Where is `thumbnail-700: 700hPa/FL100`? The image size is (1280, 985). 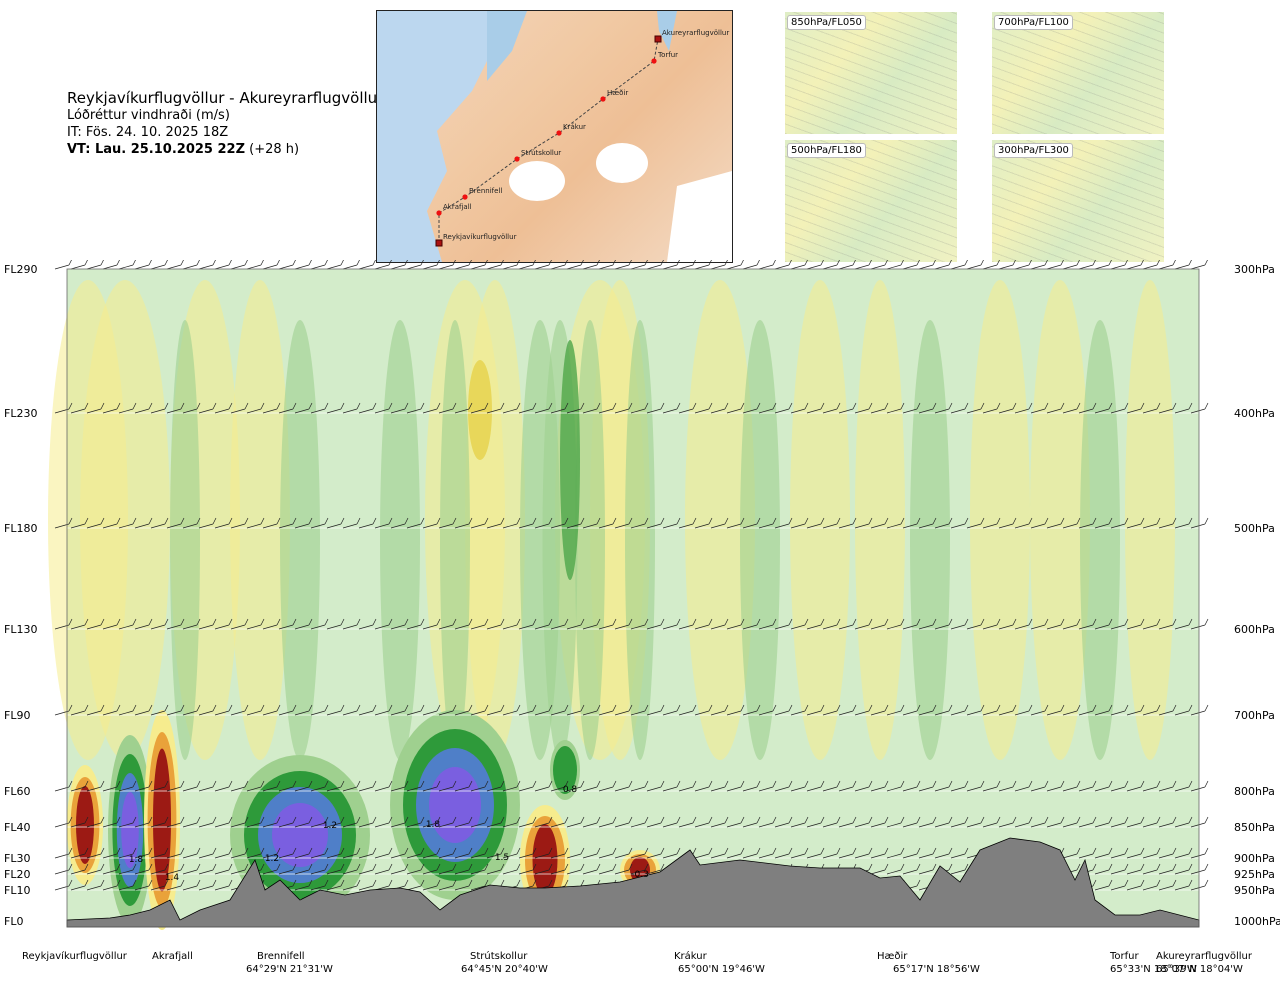 thumbnail-700: 700hPa/FL100 is located at coordinates (1078, 73).